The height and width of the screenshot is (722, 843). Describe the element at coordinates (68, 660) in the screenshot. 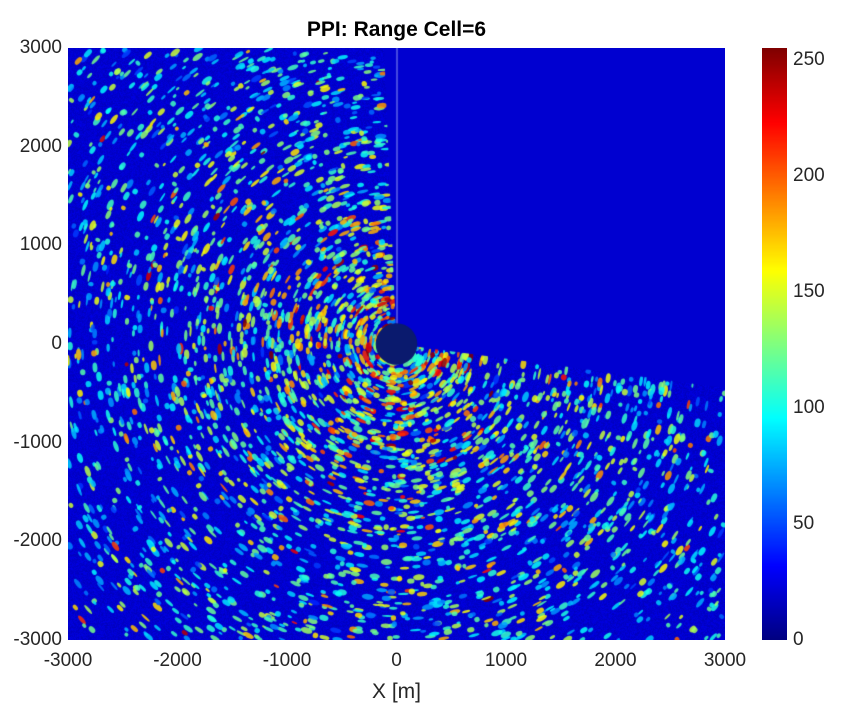

I see `x-tick-label: -3000` at that location.